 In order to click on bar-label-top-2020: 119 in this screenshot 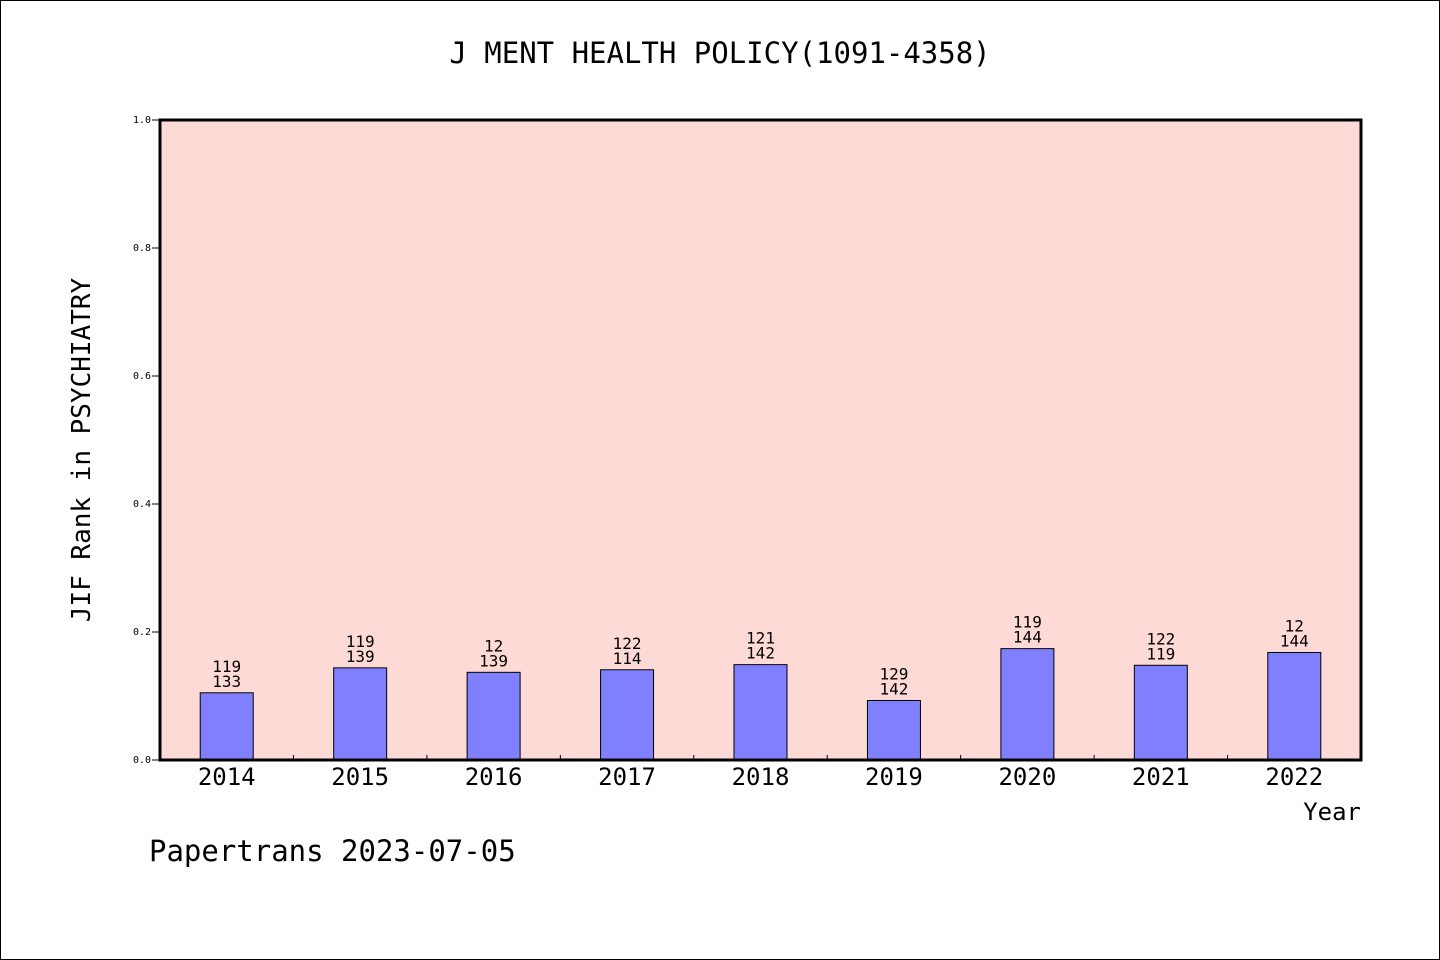, I will do `click(1027, 622)`.